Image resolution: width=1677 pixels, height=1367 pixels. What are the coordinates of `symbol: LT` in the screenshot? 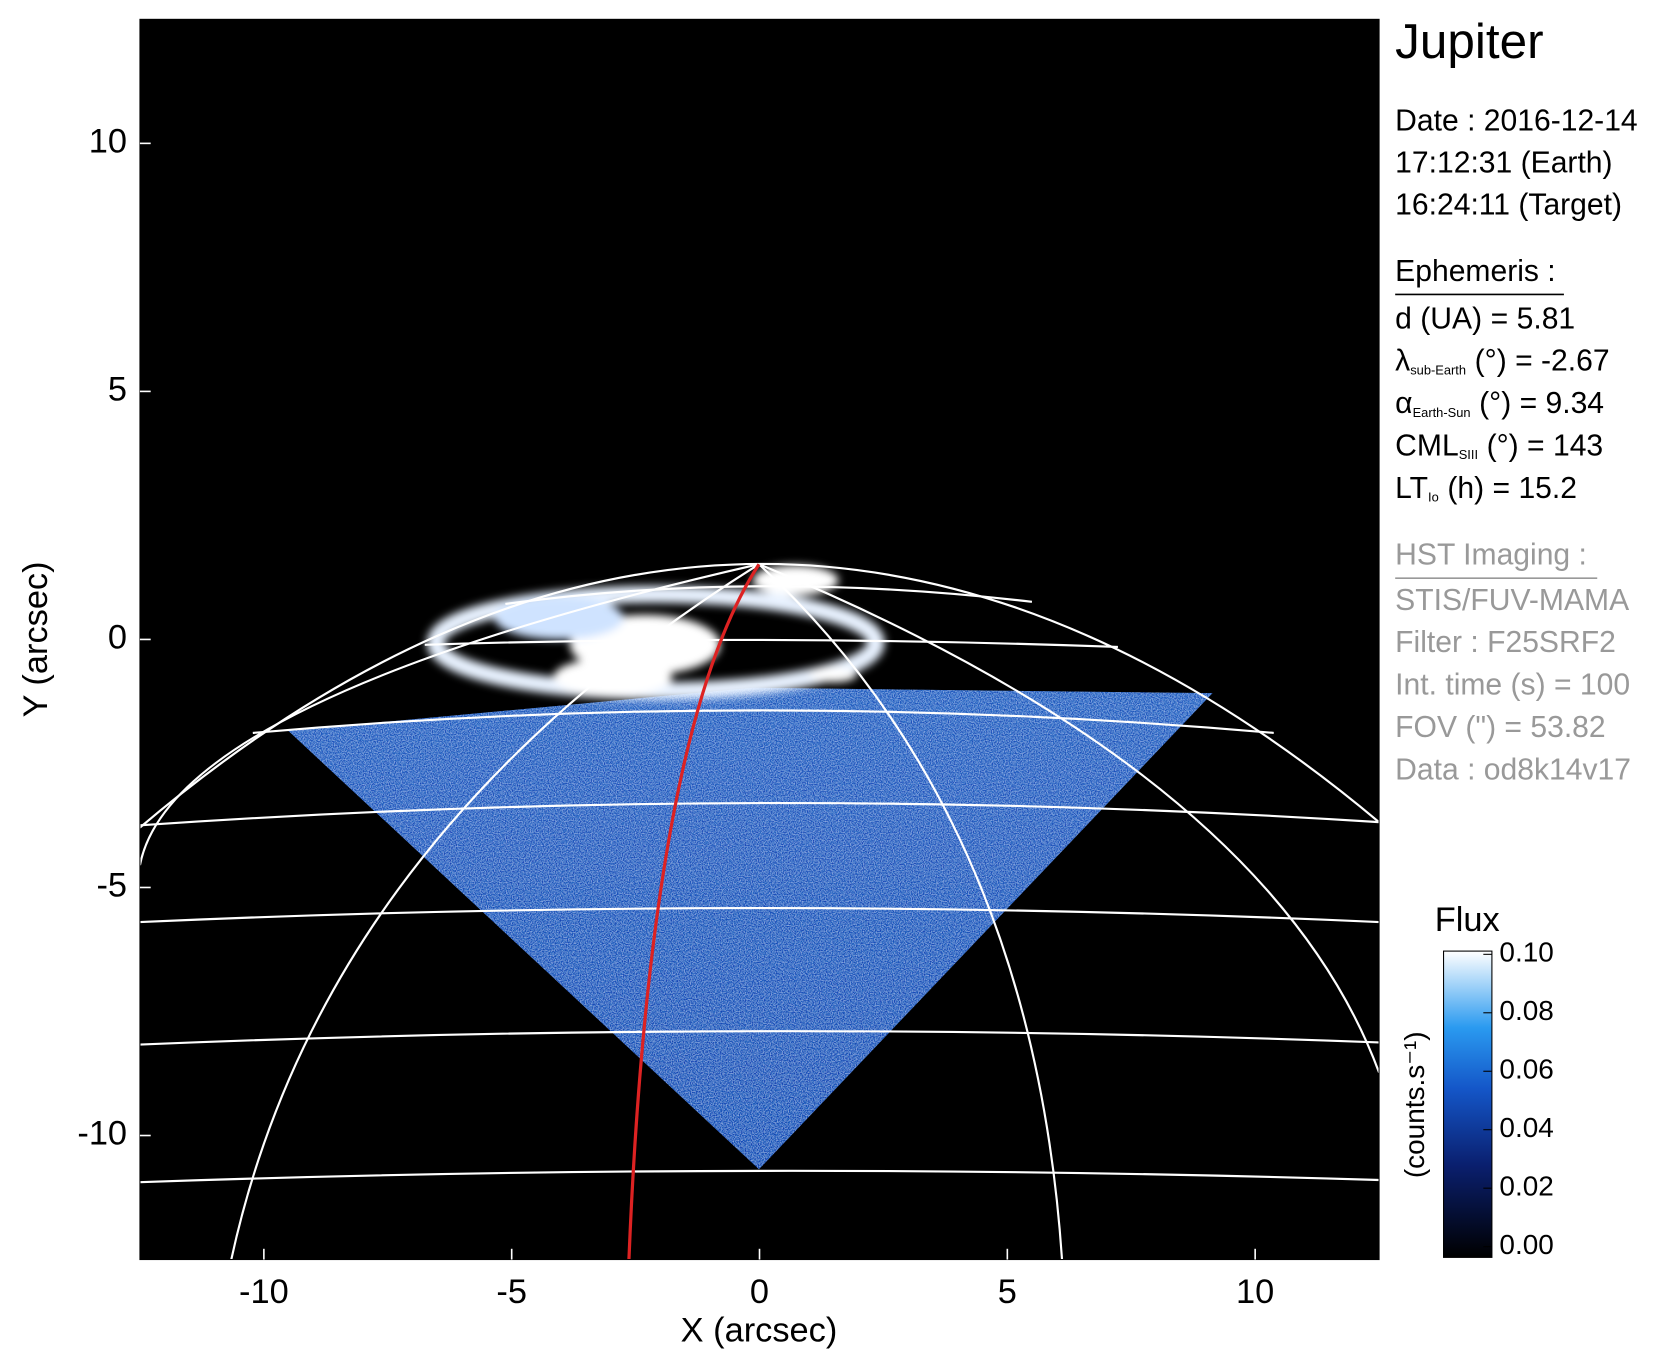 It's located at (1411, 488).